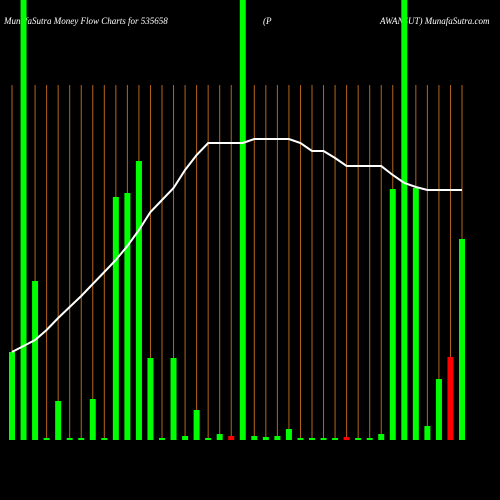 This screenshot has height=500, width=500. Describe the element at coordinates (267, 21) in the screenshot. I see `chart-title: (P` at that location.